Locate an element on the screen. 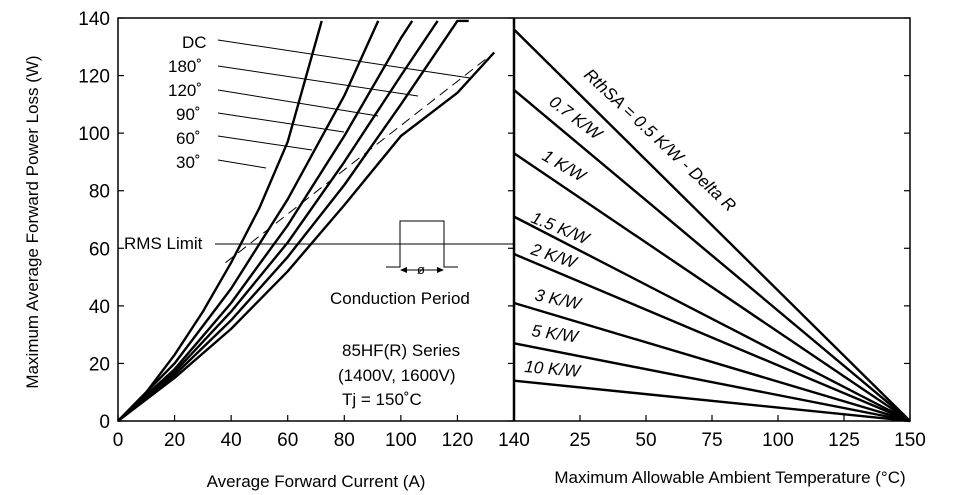 The image size is (965, 495). x-tick-label-right-6: 150 is located at coordinates (910, 440).